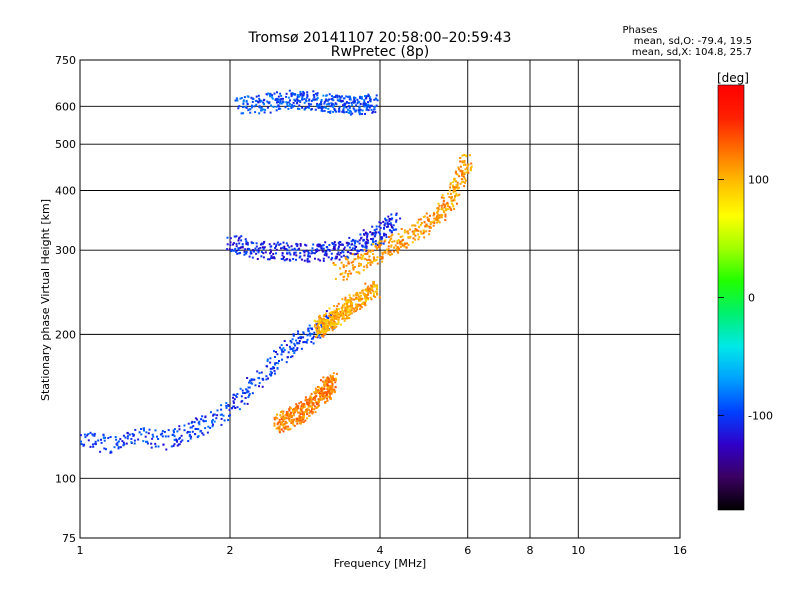 The height and width of the screenshot is (600, 800). I want to click on colorbar-tick-label: 100, so click(758, 179).